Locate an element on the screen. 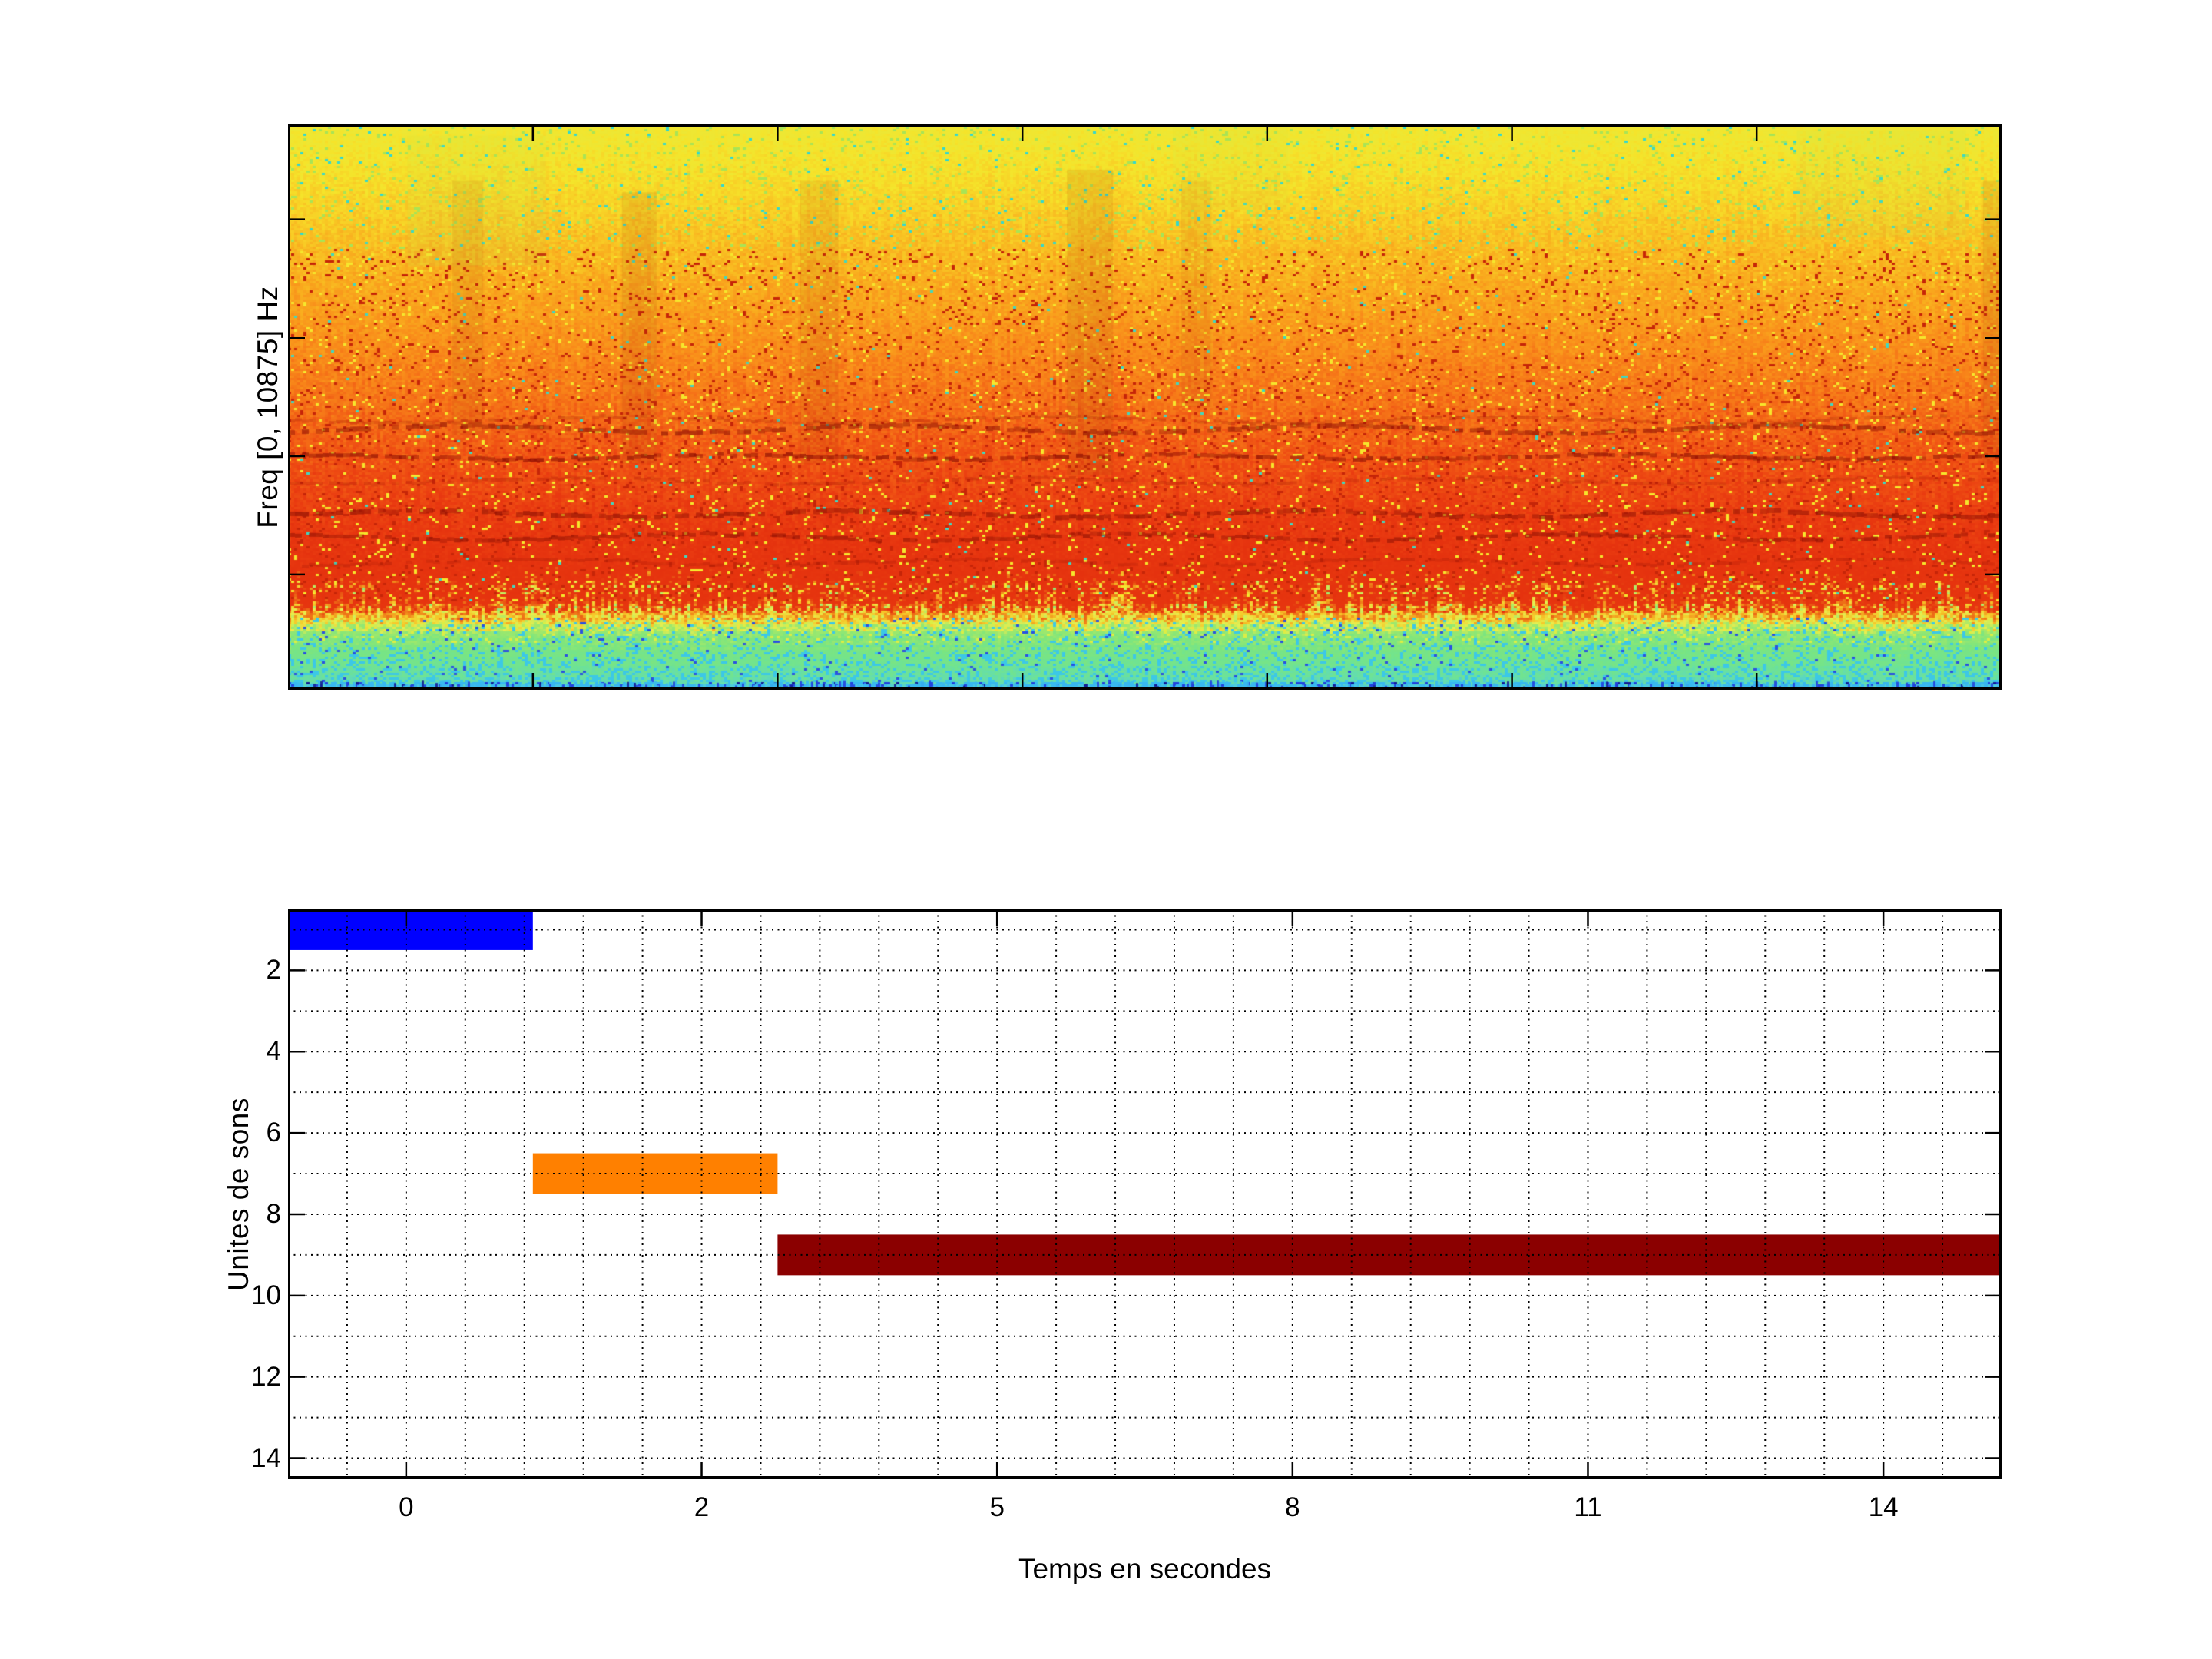 The height and width of the screenshot is (1659, 2212). y-tick-label: 8 is located at coordinates (273, 1214).